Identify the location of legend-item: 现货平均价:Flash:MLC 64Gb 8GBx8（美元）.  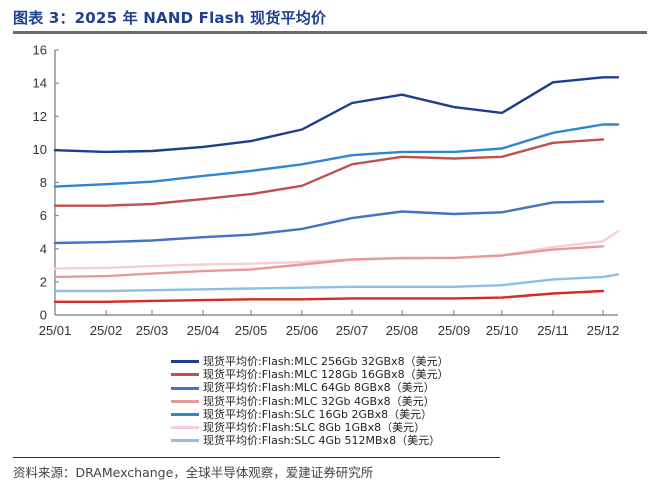
(310, 387).